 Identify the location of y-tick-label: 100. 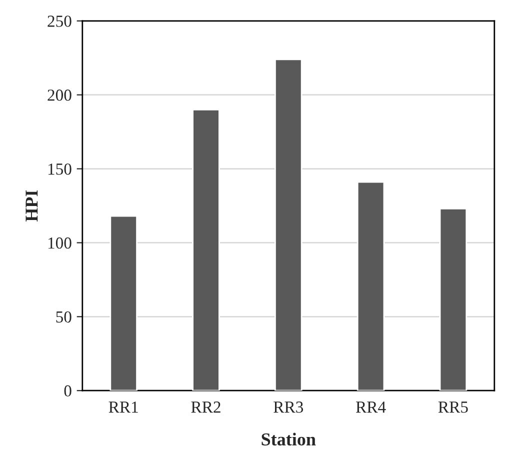
(60, 243).